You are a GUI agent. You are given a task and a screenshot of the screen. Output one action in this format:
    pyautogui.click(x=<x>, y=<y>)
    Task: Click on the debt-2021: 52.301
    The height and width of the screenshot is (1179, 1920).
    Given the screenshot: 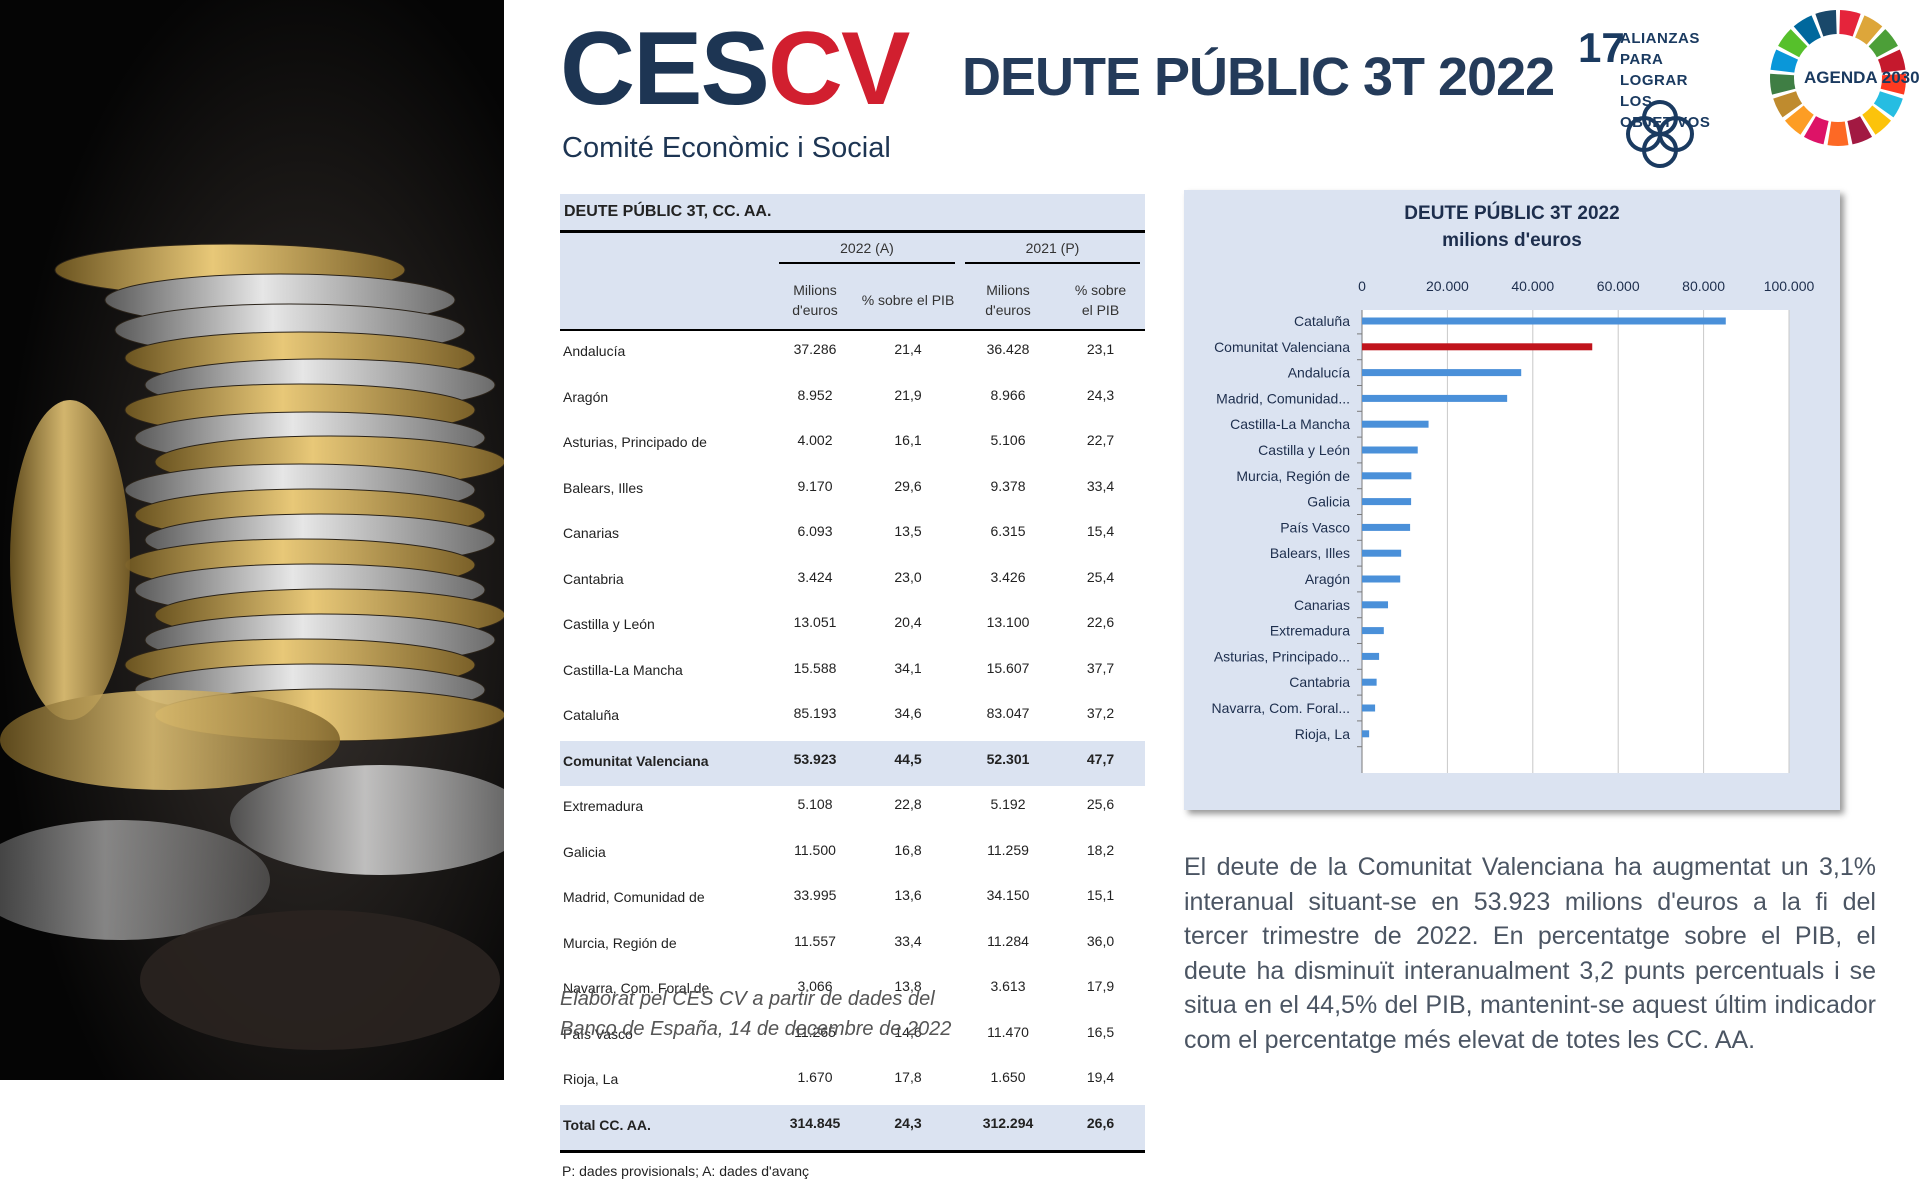 What is the action you would take?
    pyautogui.click(x=1008, y=763)
    